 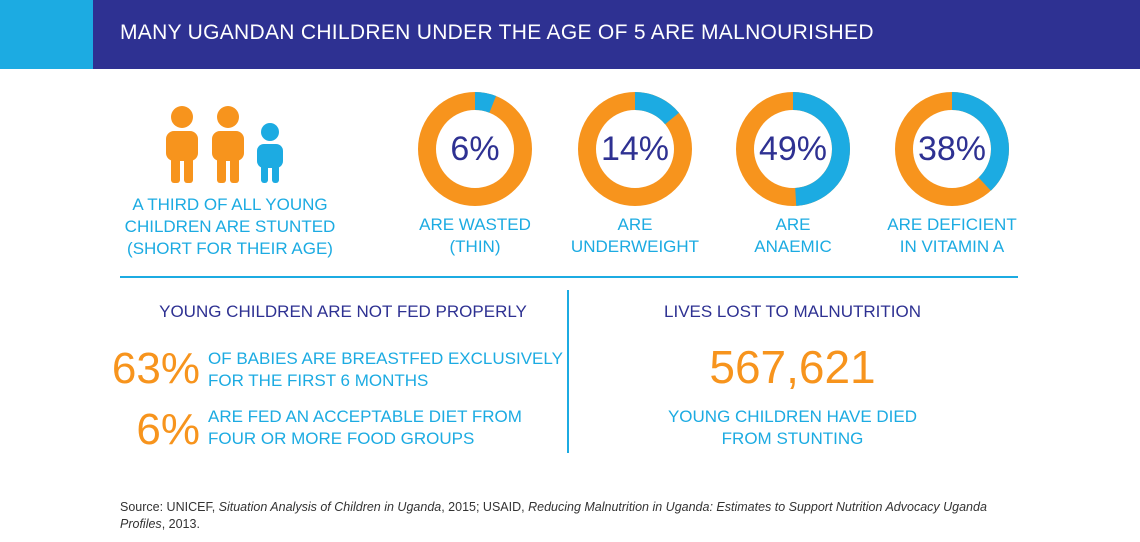 What do you see at coordinates (569, 277) in the screenshot?
I see `horizontal-divider` at bounding box center [569, 277].